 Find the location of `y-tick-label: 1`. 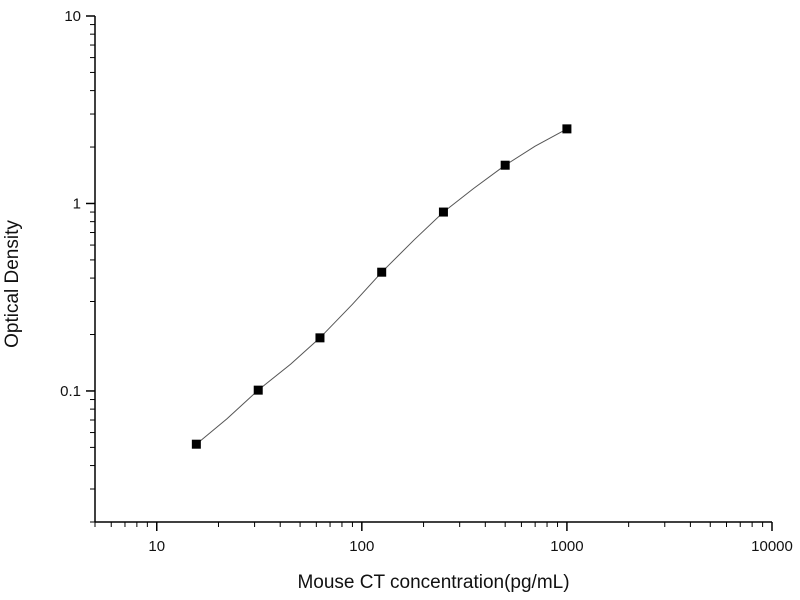

y-tick-label: 1 is located at coordinates (77, 203).